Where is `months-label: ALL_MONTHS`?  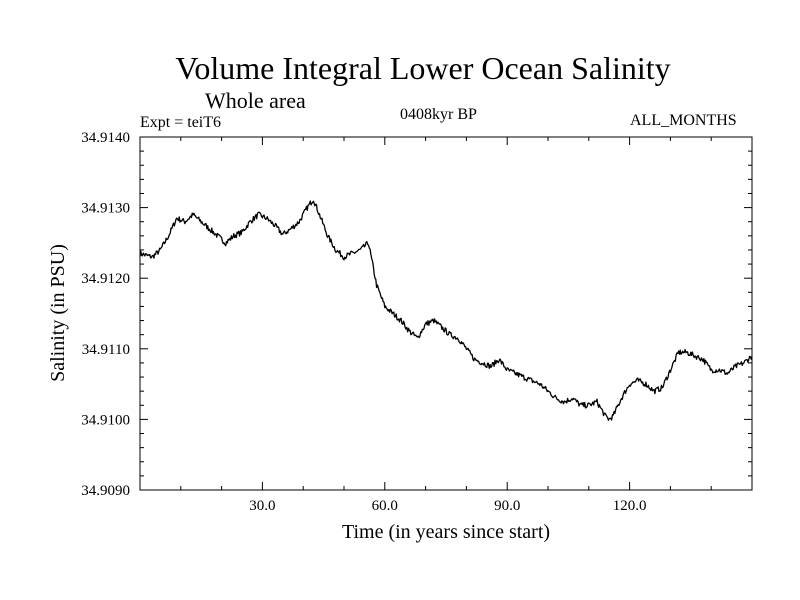
months-label: ALL_MONTHS is located at coordinates (683, 120).